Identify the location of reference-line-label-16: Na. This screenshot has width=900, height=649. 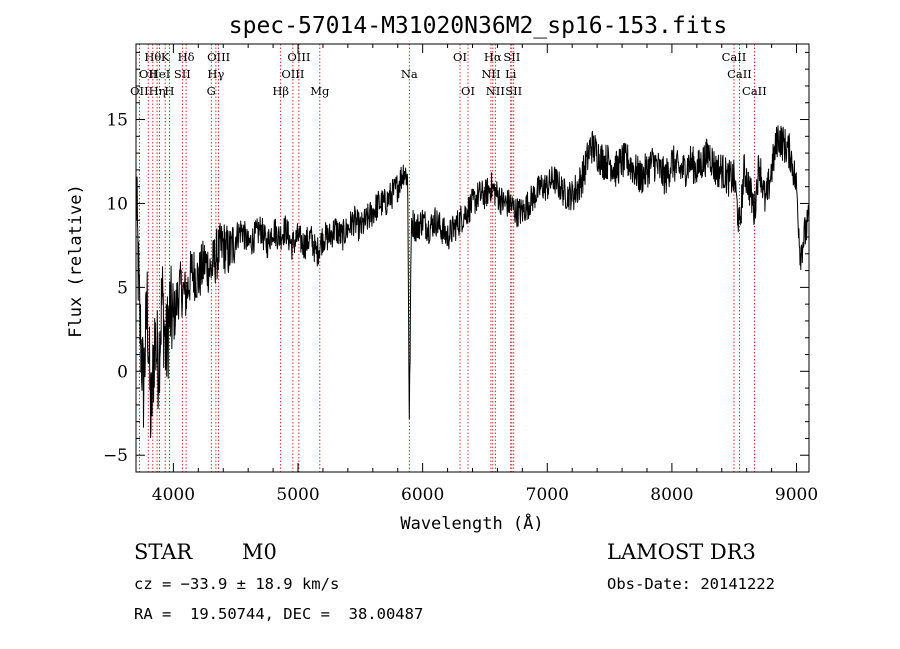
(409, 74).